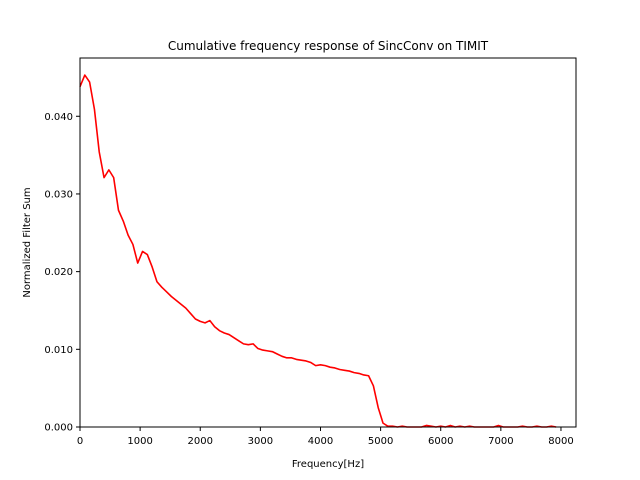 Image resolution: width=640 pixels, height=480 pixels. What do you see at coordinates (58, 428) in the screenshot?
I see `y-tick-label: 0.000` at bounding box center [58, 428].